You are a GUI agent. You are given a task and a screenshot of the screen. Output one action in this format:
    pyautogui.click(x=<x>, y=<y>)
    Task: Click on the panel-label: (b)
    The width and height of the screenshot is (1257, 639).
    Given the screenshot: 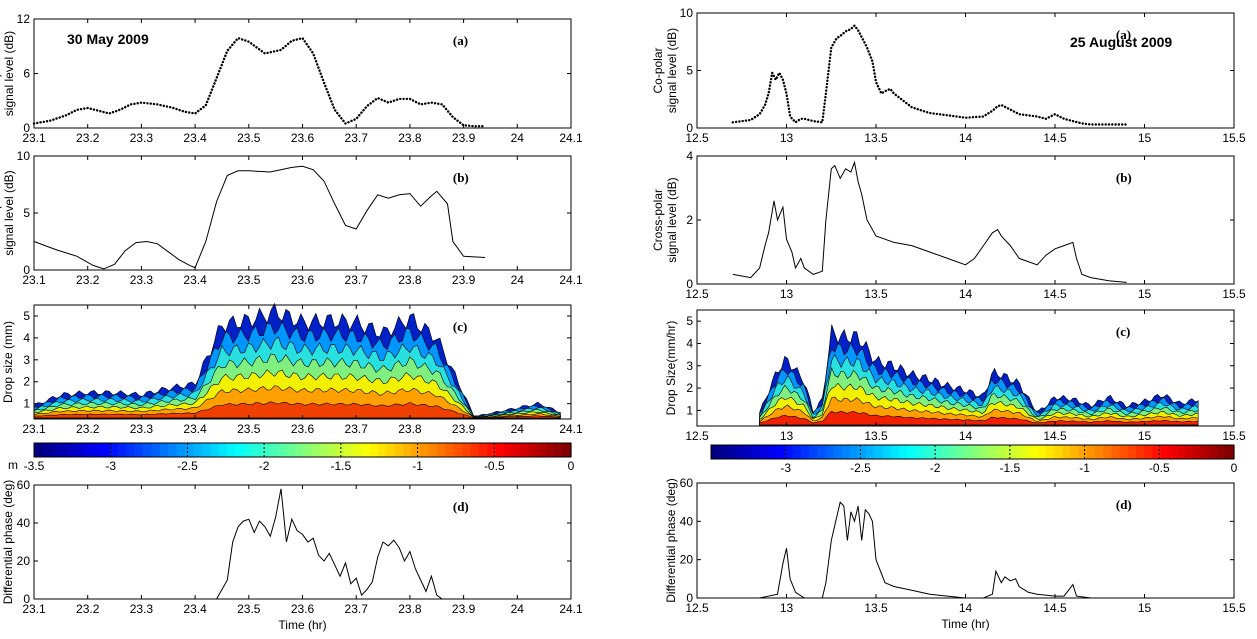 What is the action you would take?
    pyautogui.click(x=1124, y=177)
    